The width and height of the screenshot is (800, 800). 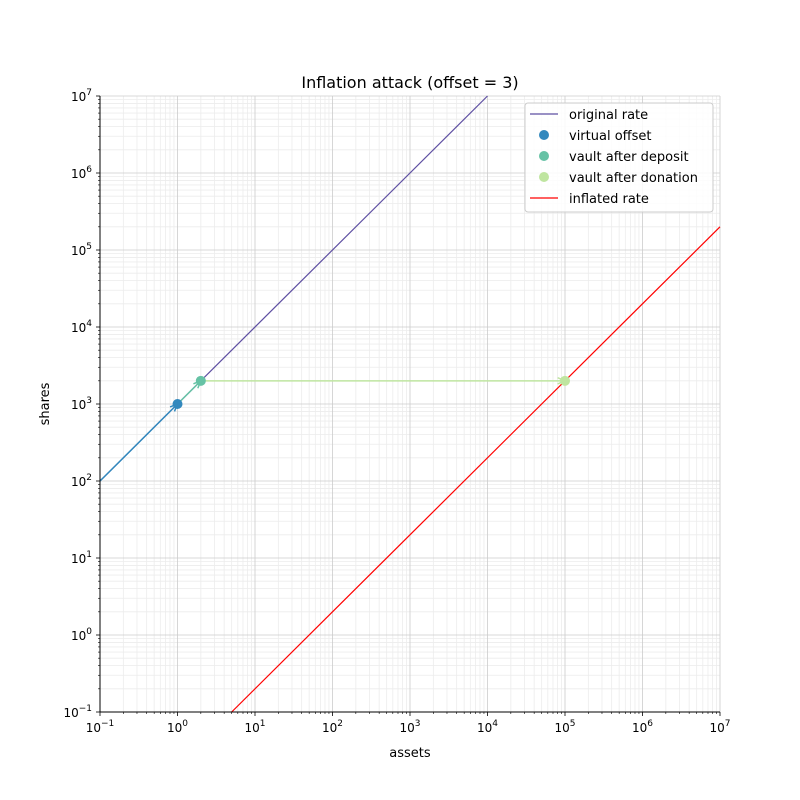 What do you see at coordinates (81, 481) in the screenshot?
I see `y-tick-label: 10²` at bounding box center [81, 481].